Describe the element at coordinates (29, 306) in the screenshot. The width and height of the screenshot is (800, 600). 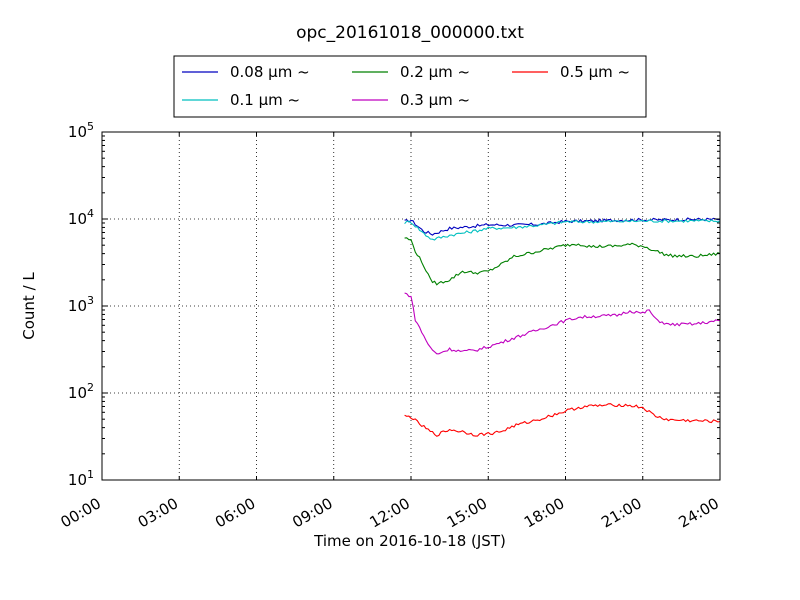
I see `y-axis-label: Count / L` at that location.